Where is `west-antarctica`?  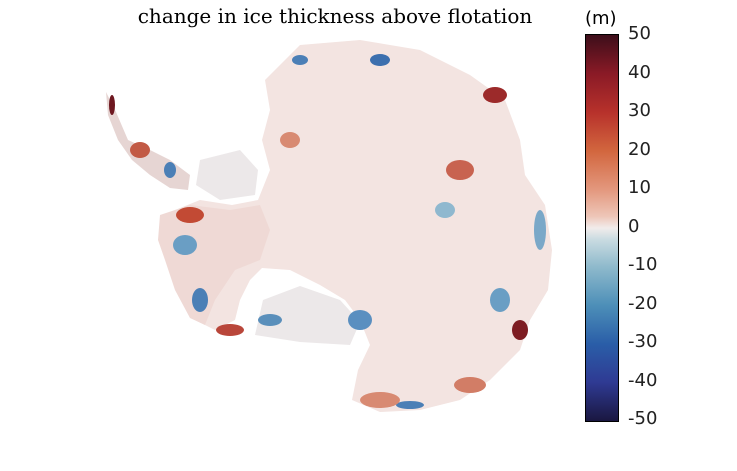
west-antarctica is located at coordinates (214, 265).